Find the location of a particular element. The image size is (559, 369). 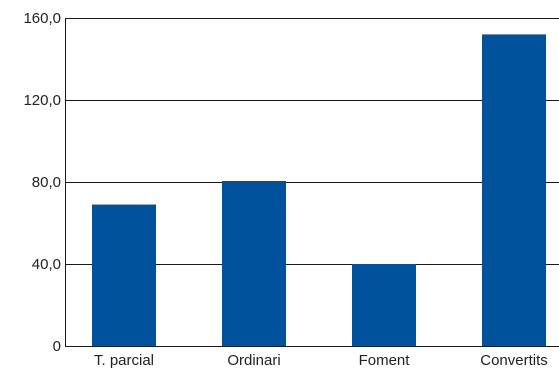

bar-convertits is located at coordinates (514, 190).